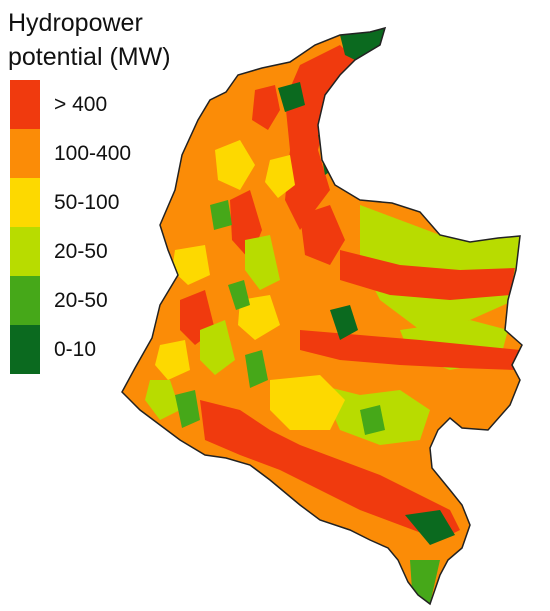 The width and height of the screenshot is (550, 611). Describe the element at coordinates (425, 582) in the screenshot. I see `region-mgreen-south-tip` at that location.